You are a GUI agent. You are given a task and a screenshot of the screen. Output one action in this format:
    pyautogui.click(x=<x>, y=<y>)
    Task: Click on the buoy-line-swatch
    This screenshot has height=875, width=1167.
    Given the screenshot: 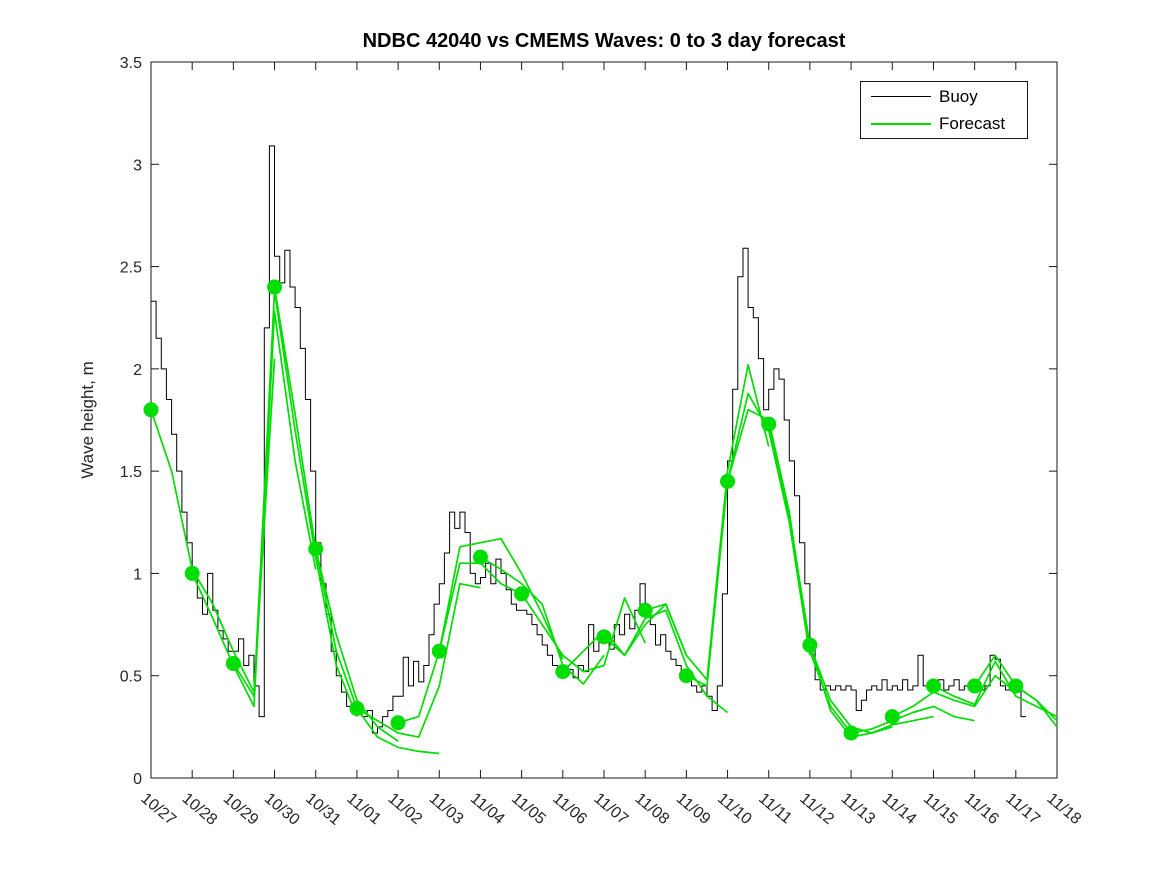 What is the action you would take?
    pyautogui.click(x=901, y=96)
    